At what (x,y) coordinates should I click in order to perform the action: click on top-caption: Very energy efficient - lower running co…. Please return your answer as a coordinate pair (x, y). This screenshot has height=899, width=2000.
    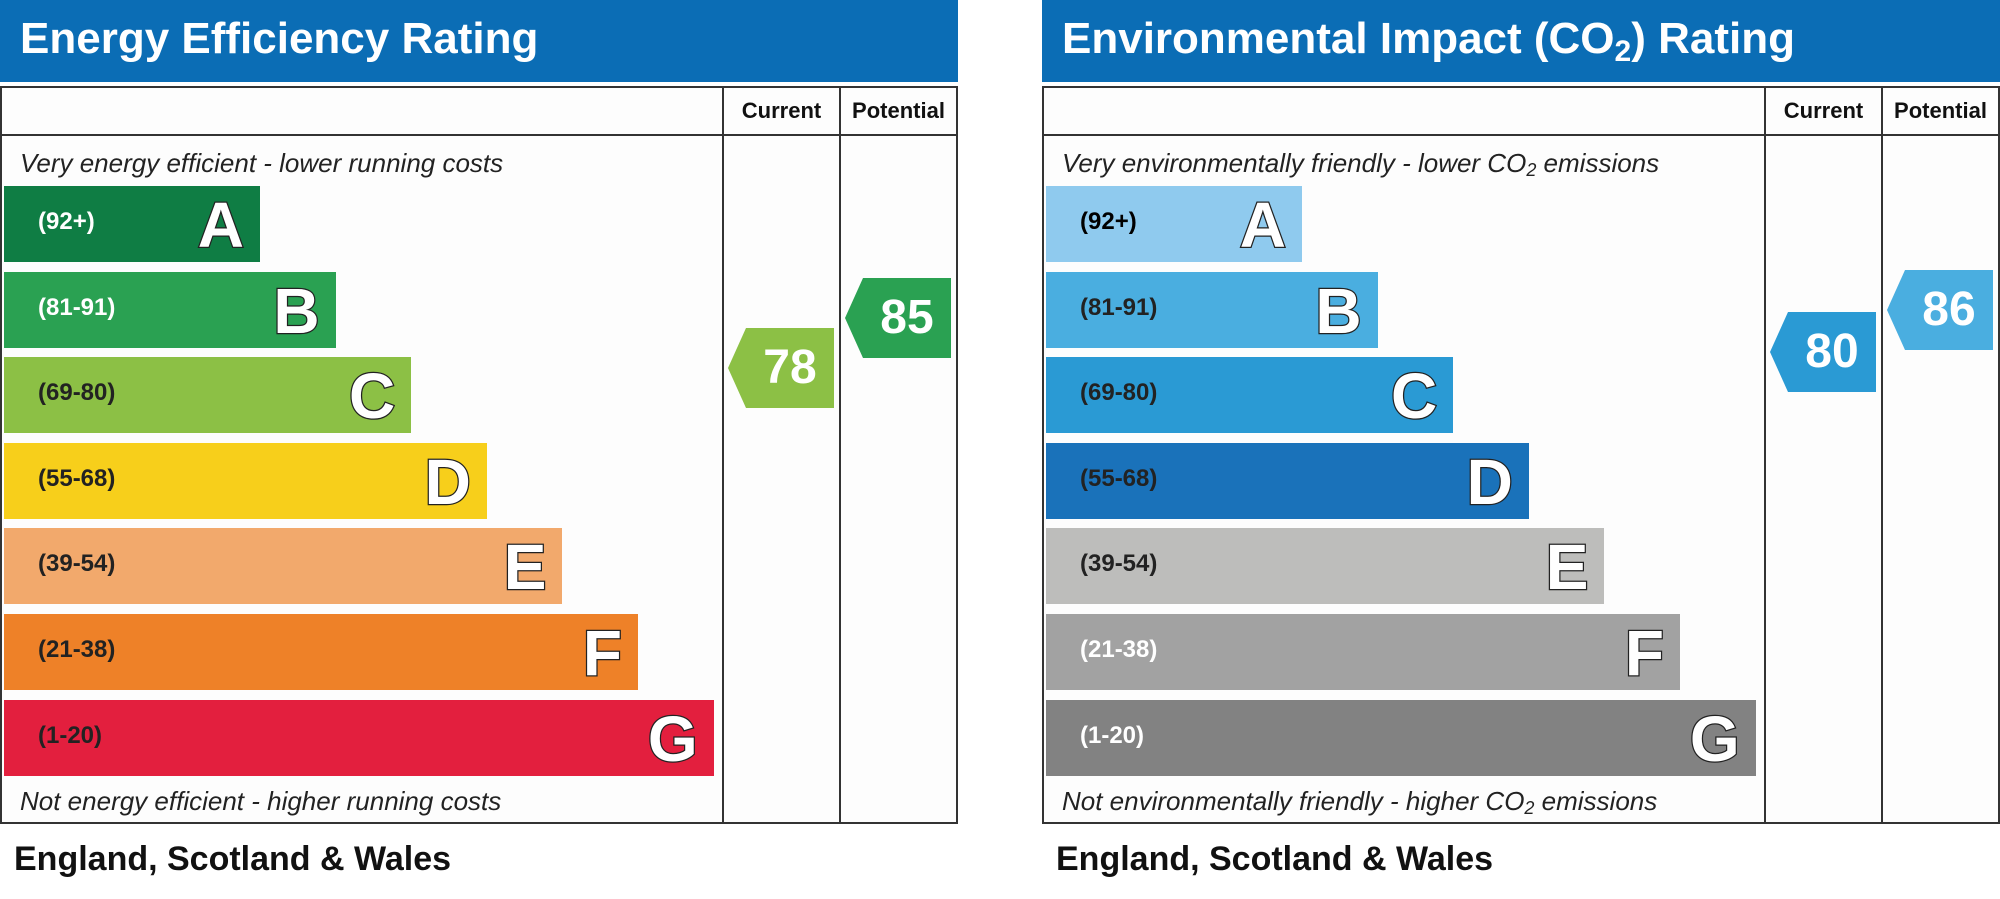
    Looking at the image, I should click on (262, 163).